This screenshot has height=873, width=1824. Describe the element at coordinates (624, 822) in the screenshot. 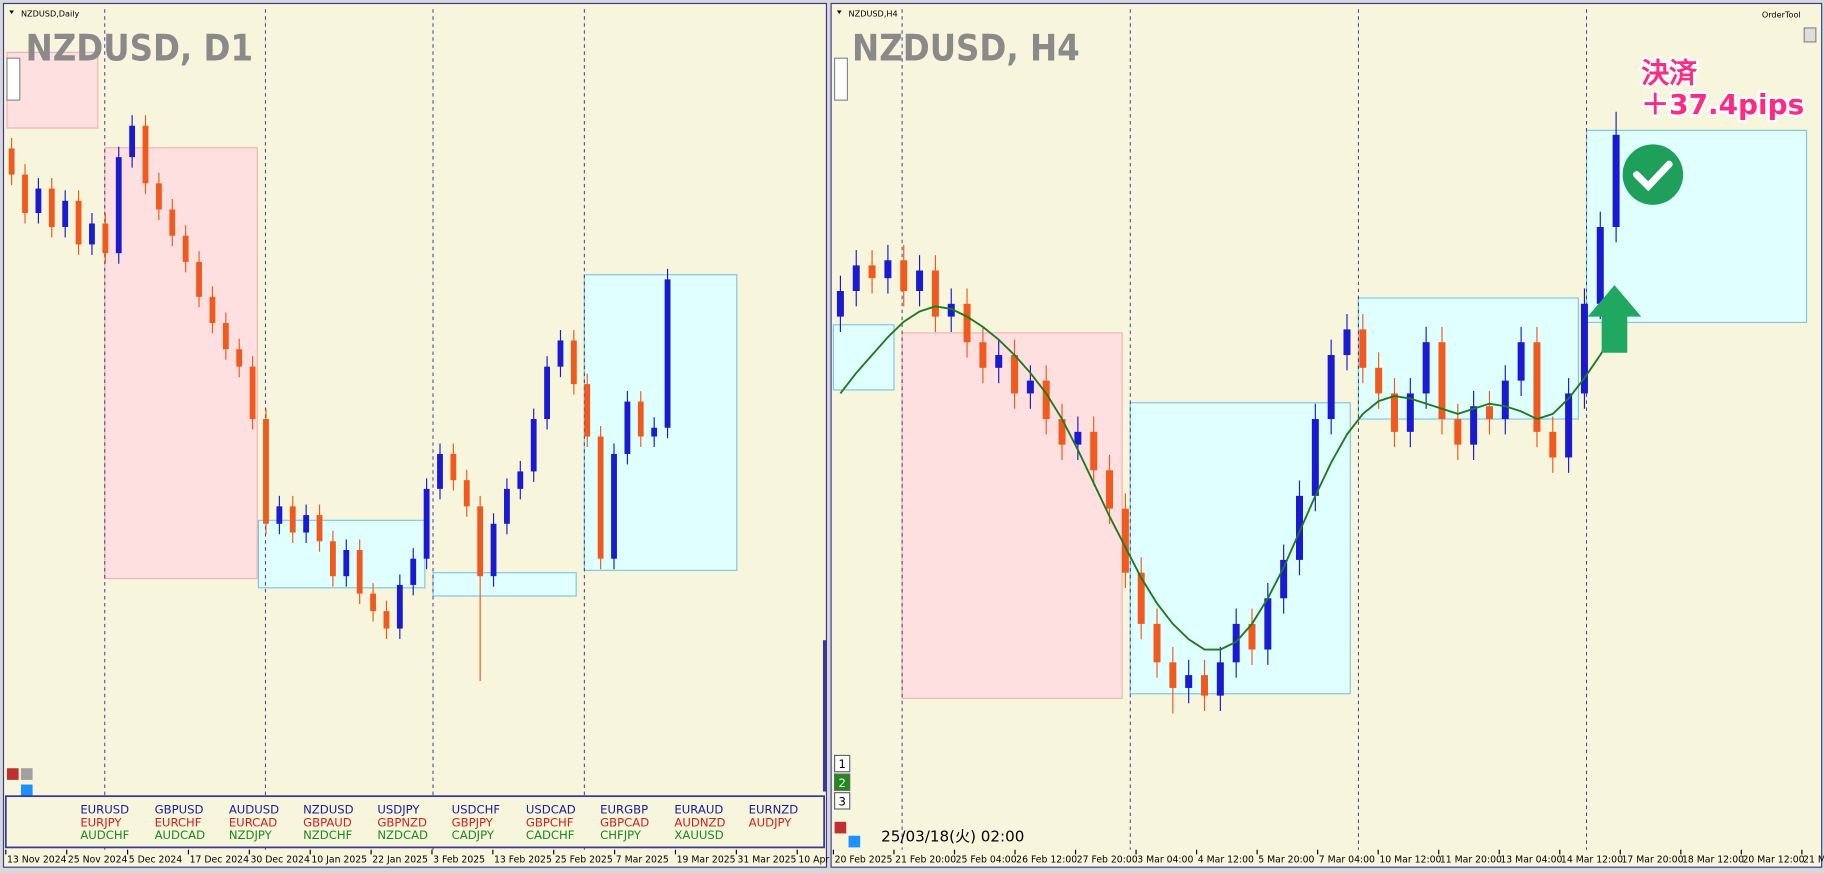

I see `symbol-link: GBPCAD` at that location.